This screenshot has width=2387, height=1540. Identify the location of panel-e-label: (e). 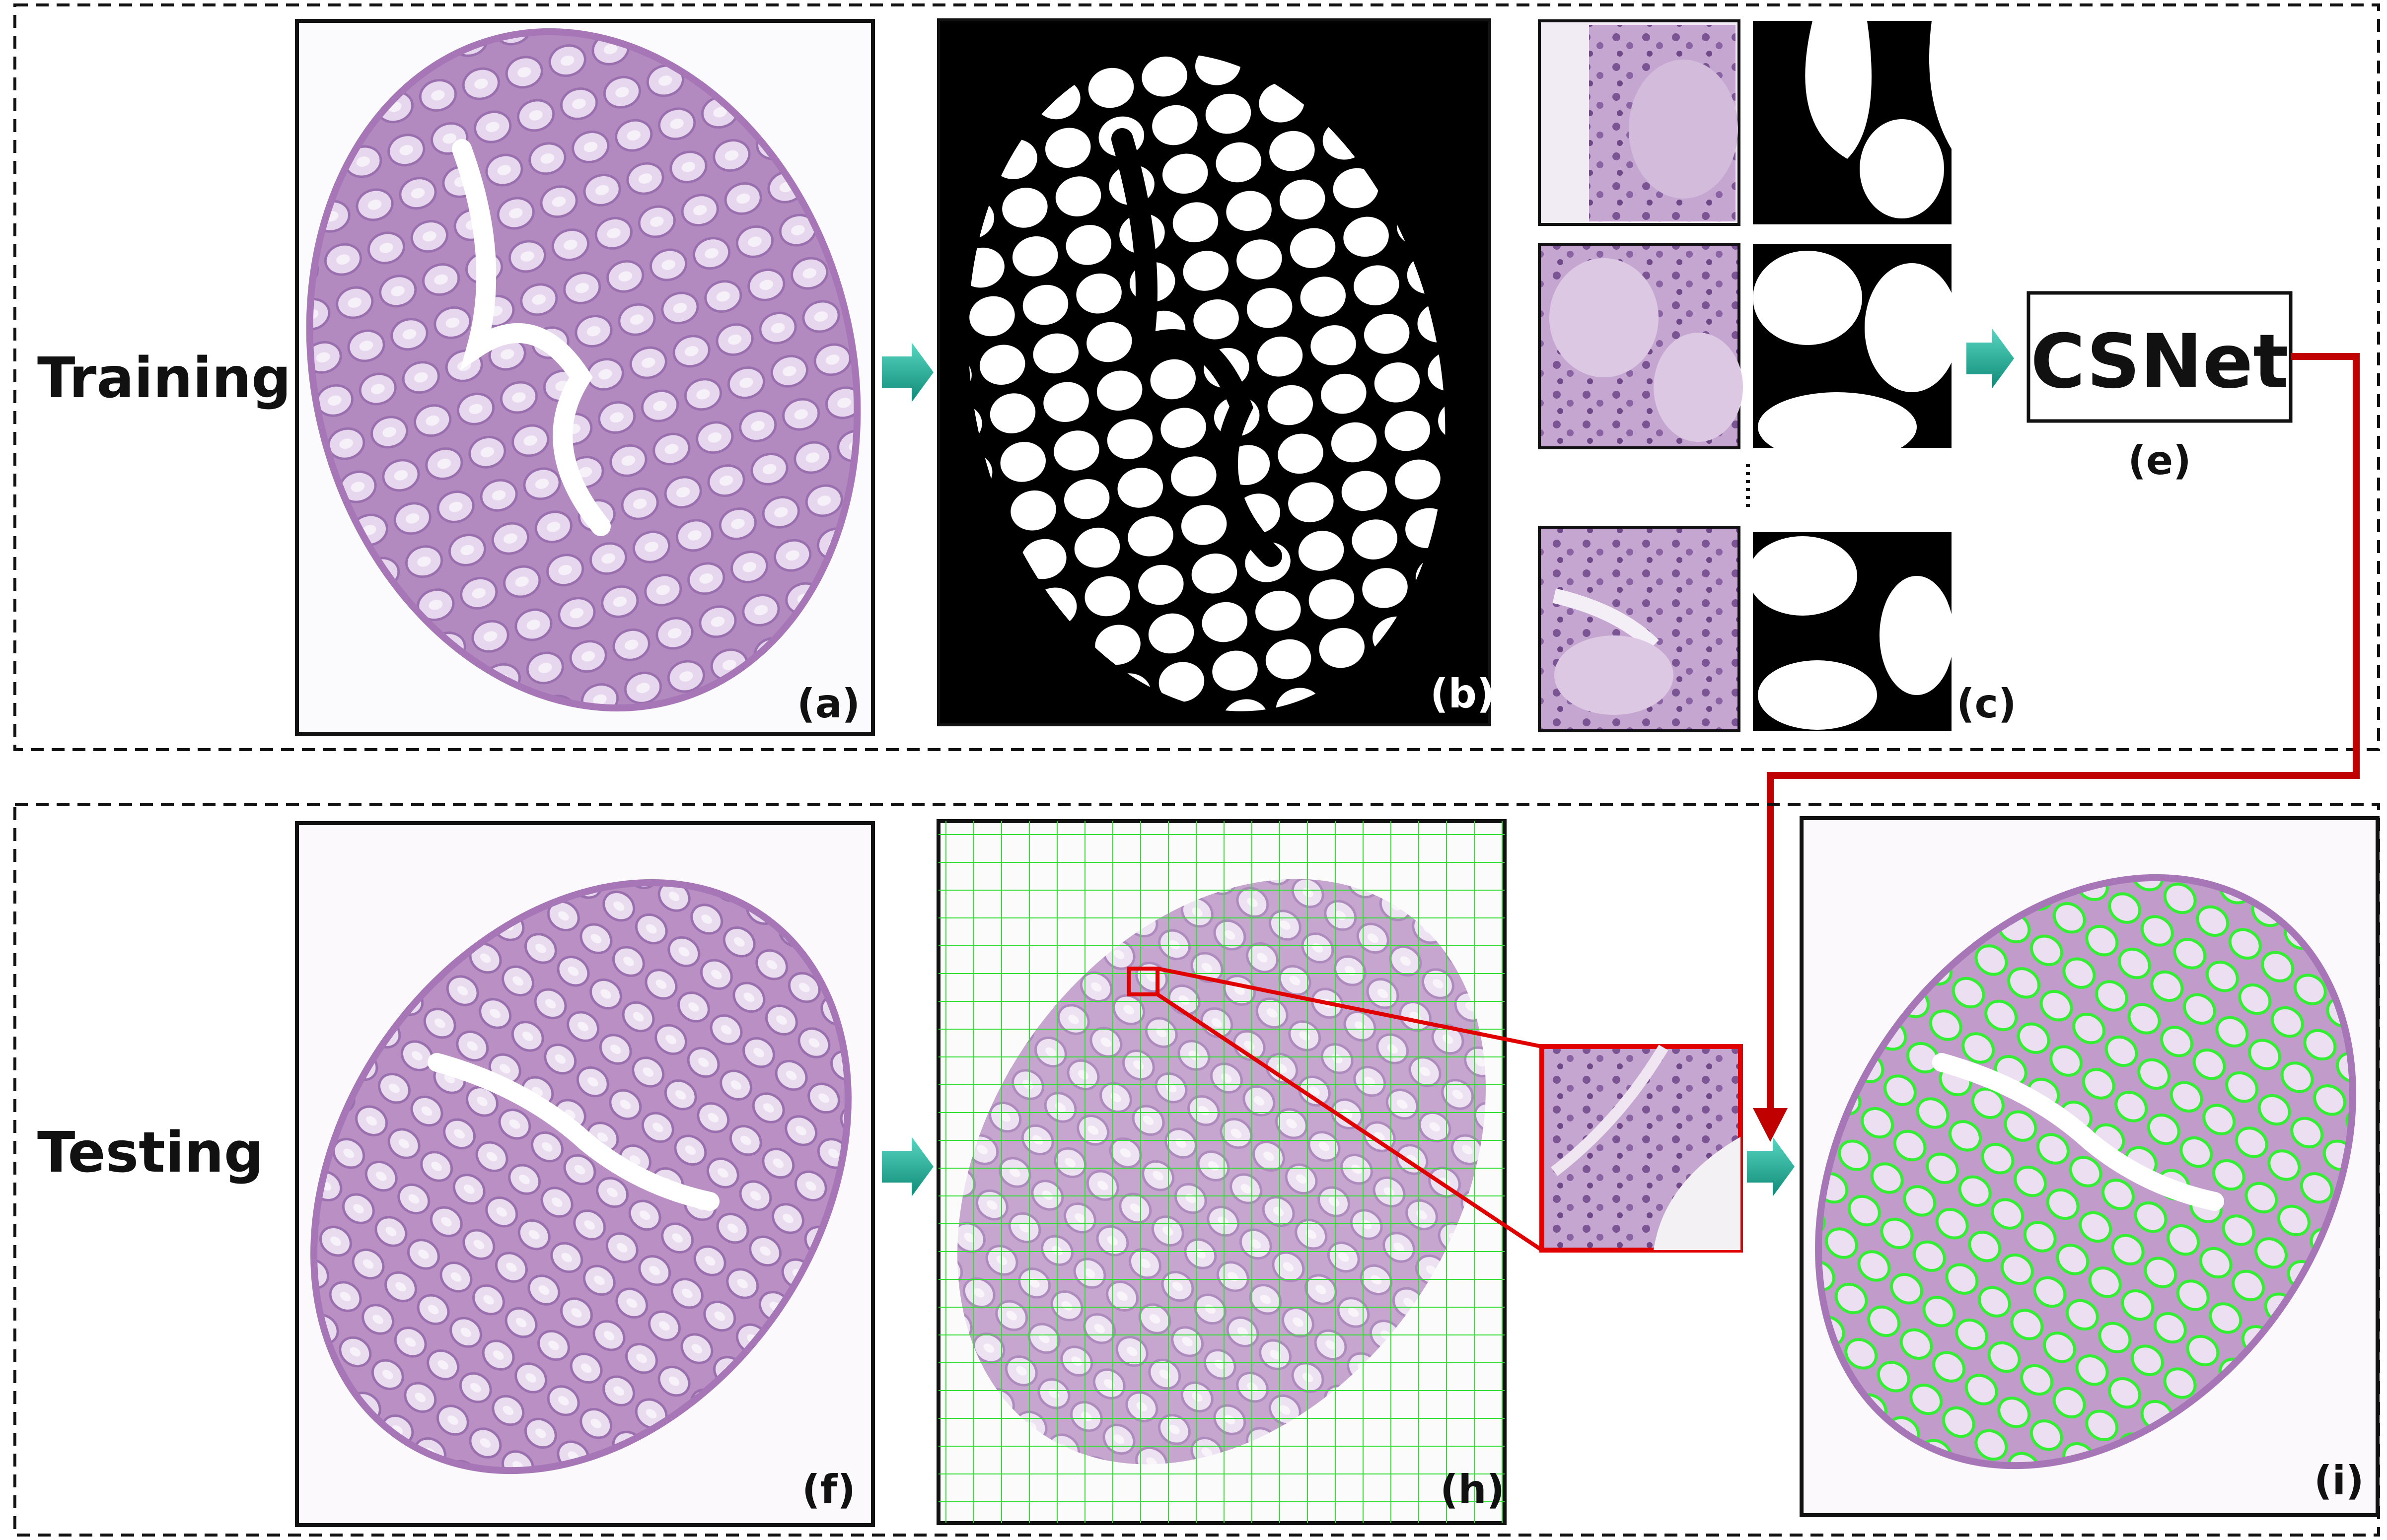
(2159, 460).